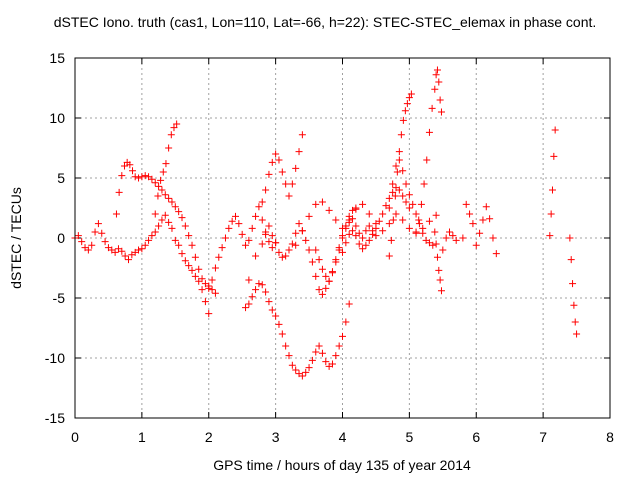 This screenshot has height=480, width=640. Describe the element at coordinates (142, 264) in the screenshot. I see `series-arc-a` at that location.